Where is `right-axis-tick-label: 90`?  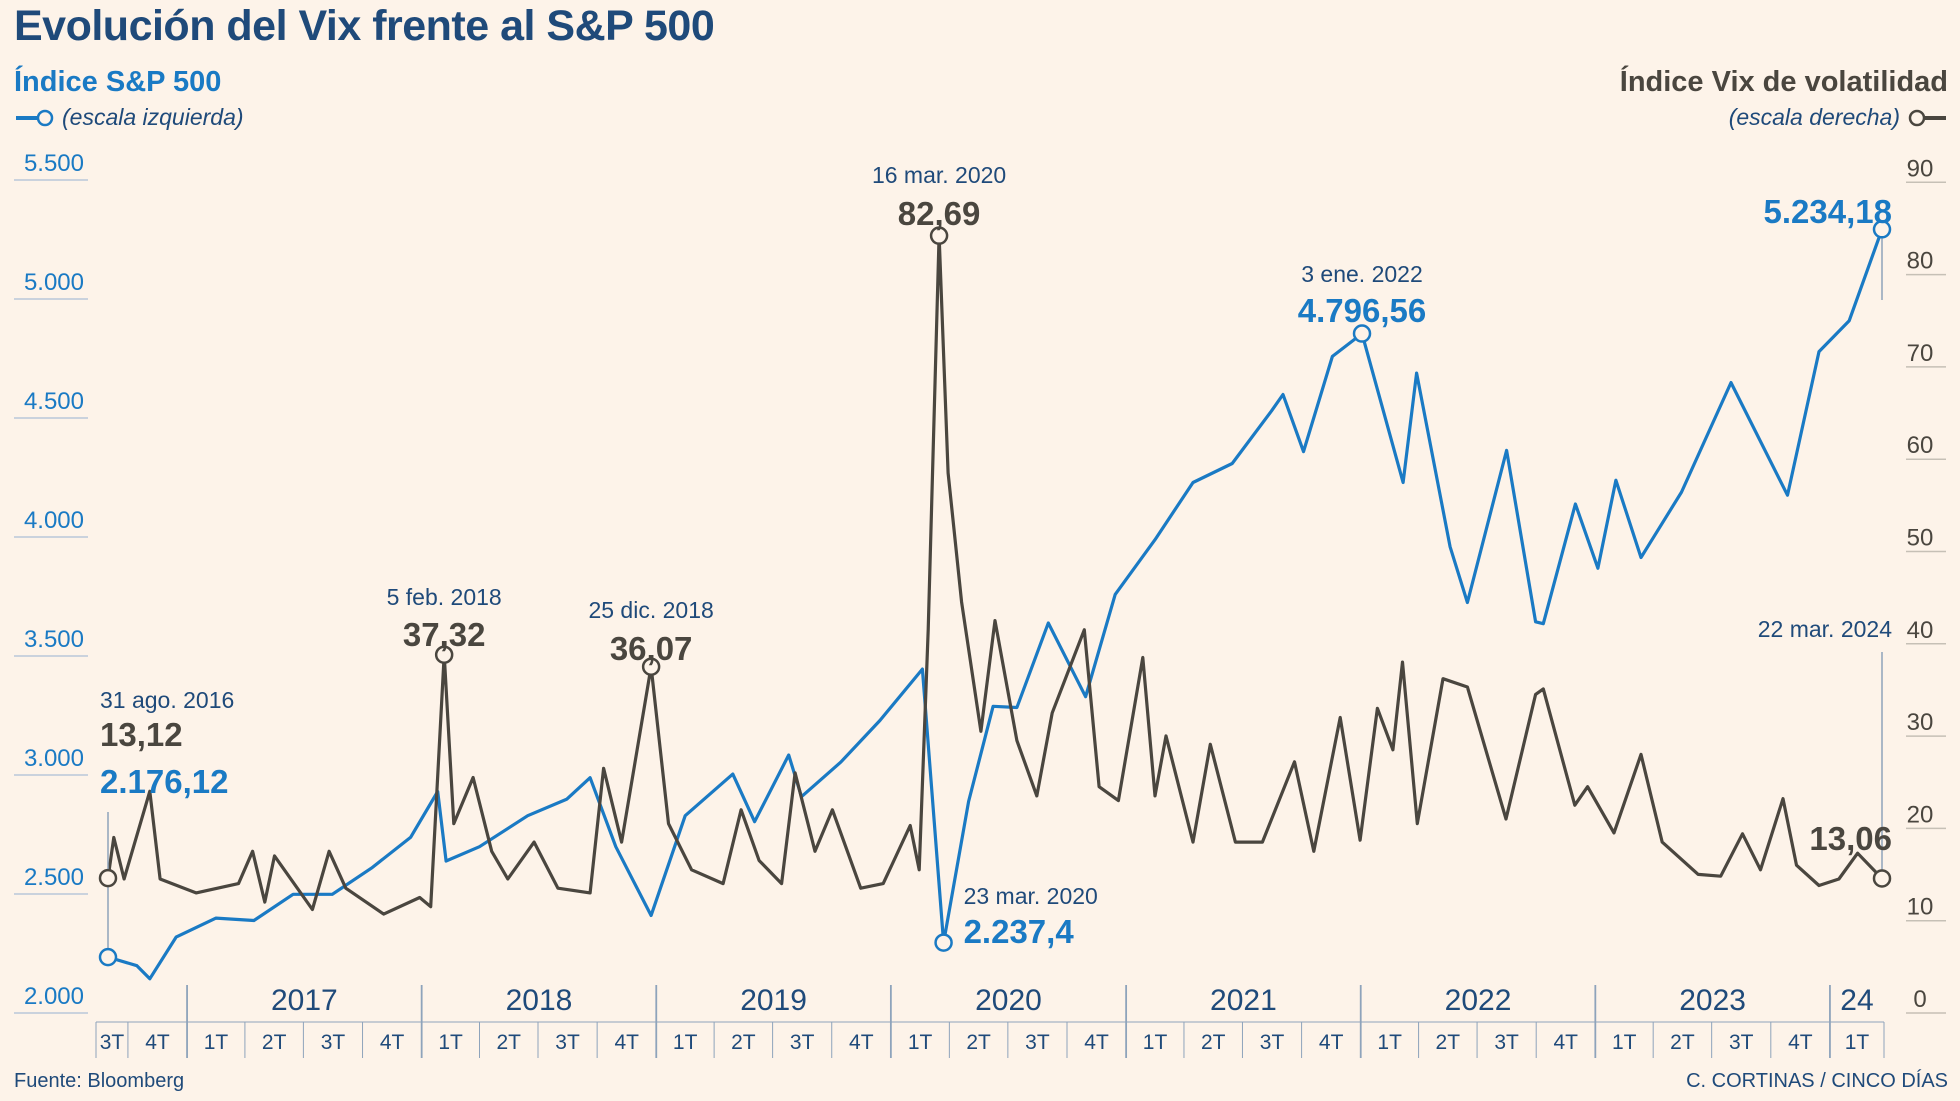 right-axis-tick-label: 90 is located at coordinates (1920, 168).